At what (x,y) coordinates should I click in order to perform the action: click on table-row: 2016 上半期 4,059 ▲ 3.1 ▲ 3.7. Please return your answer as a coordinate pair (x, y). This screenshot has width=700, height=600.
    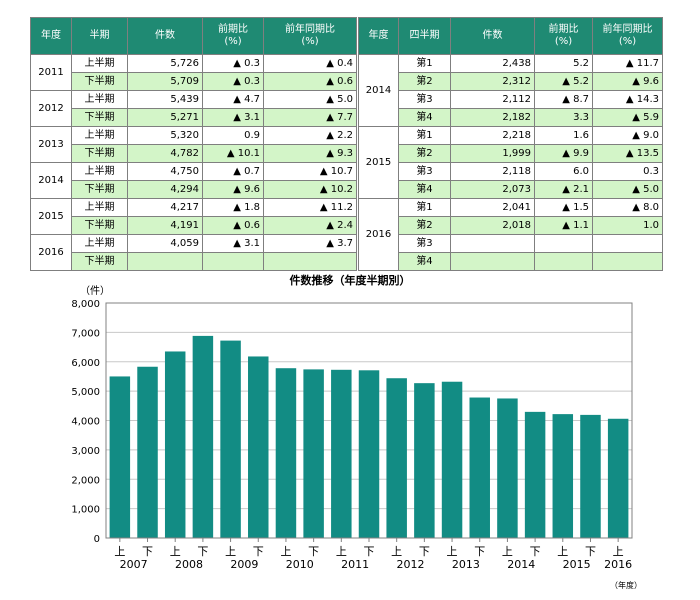
    Looking at the image, I should click on (193, 252).